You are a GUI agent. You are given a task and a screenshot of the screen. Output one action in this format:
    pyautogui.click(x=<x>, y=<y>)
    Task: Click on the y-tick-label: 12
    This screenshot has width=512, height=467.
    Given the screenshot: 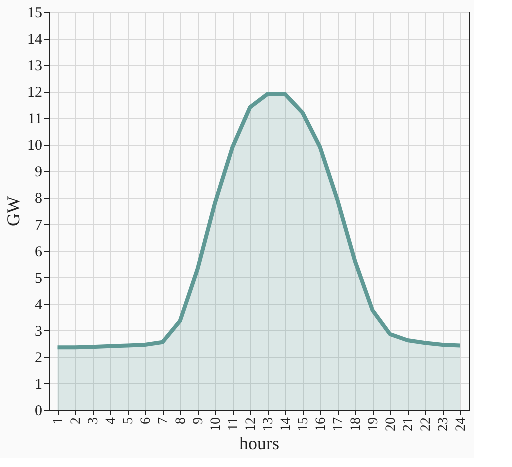 What is the action you would take?
    pyautogui.click(x=35, y=93)
    